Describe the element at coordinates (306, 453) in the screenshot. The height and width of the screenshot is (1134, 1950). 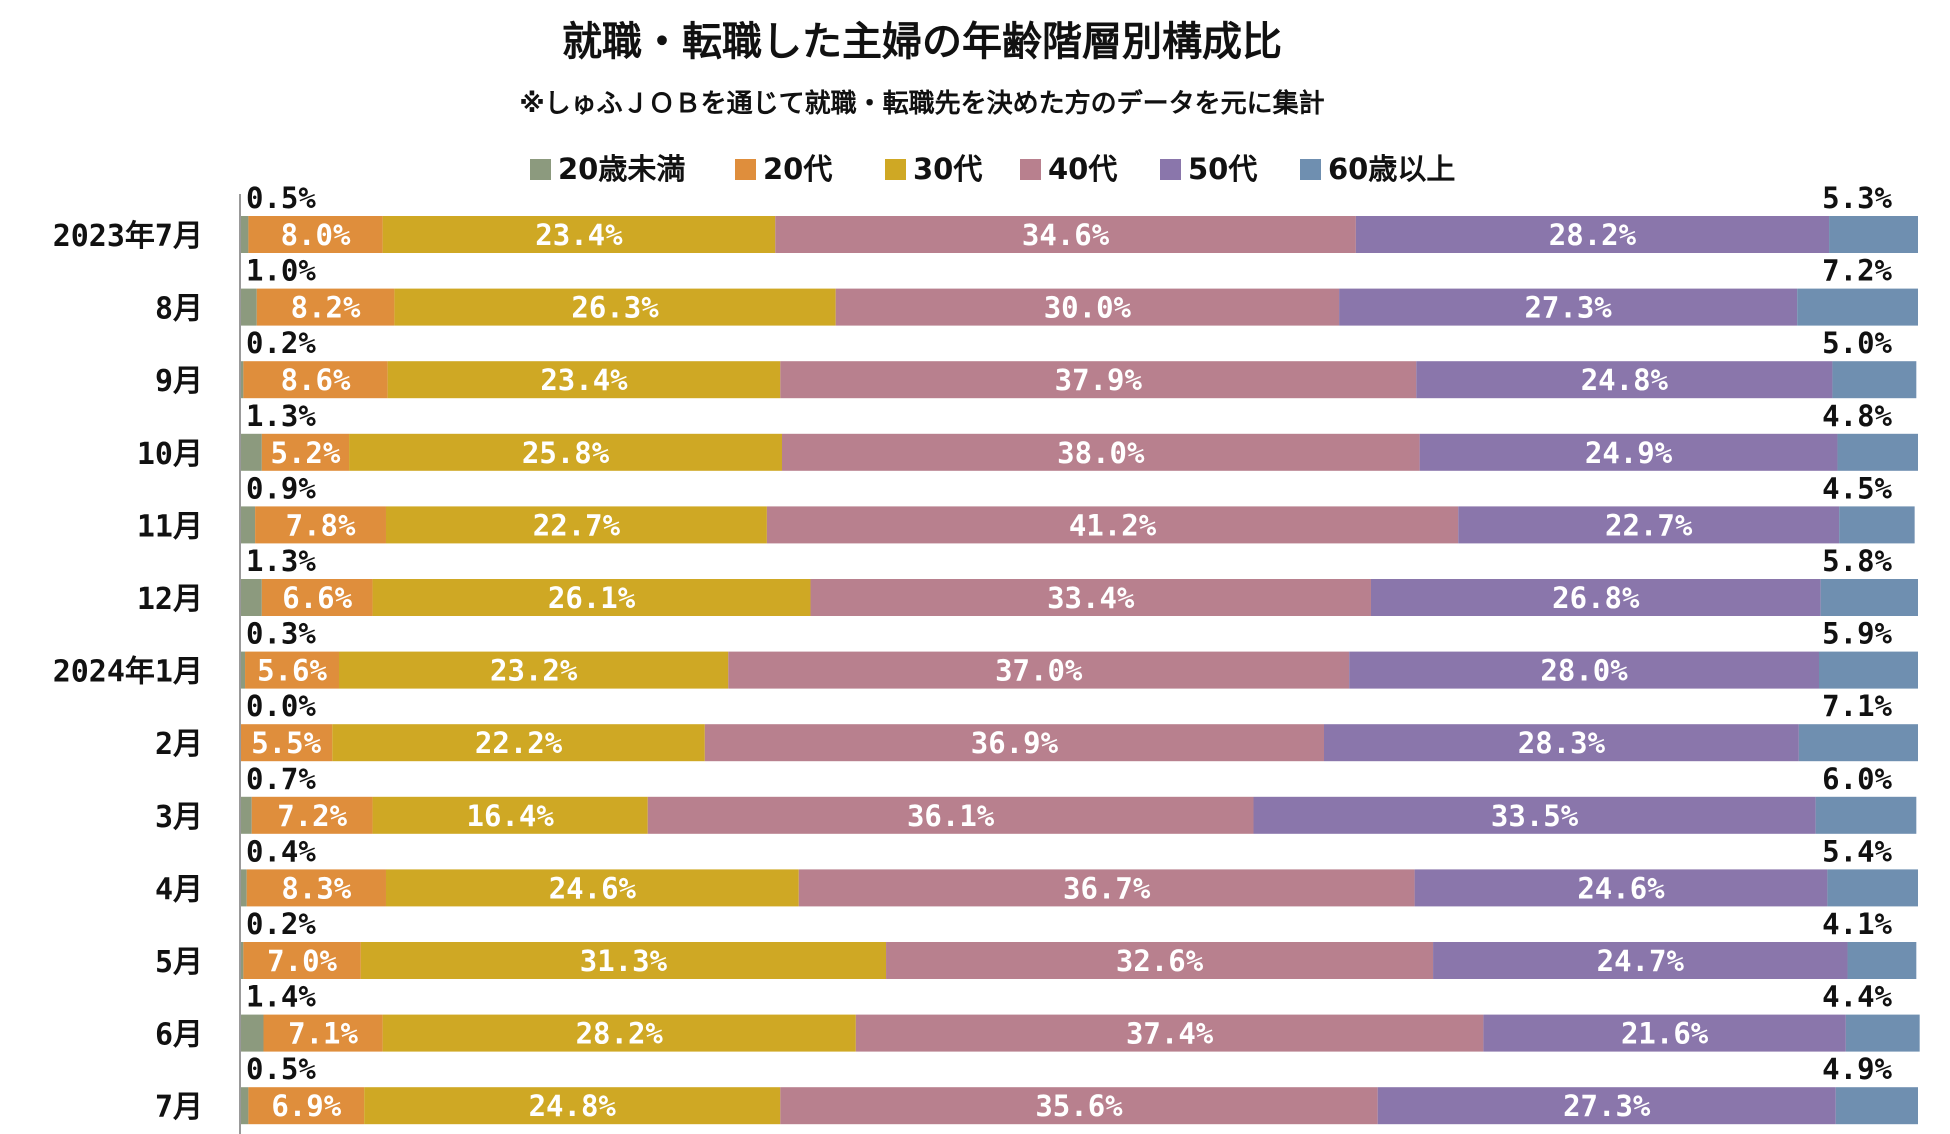
I see `data-label: 5.2%` at that location.